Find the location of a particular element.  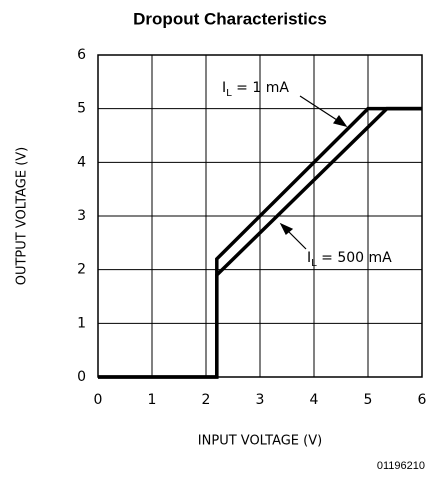

series-label: IL = 1 mA is located at coordinates (255, 89).